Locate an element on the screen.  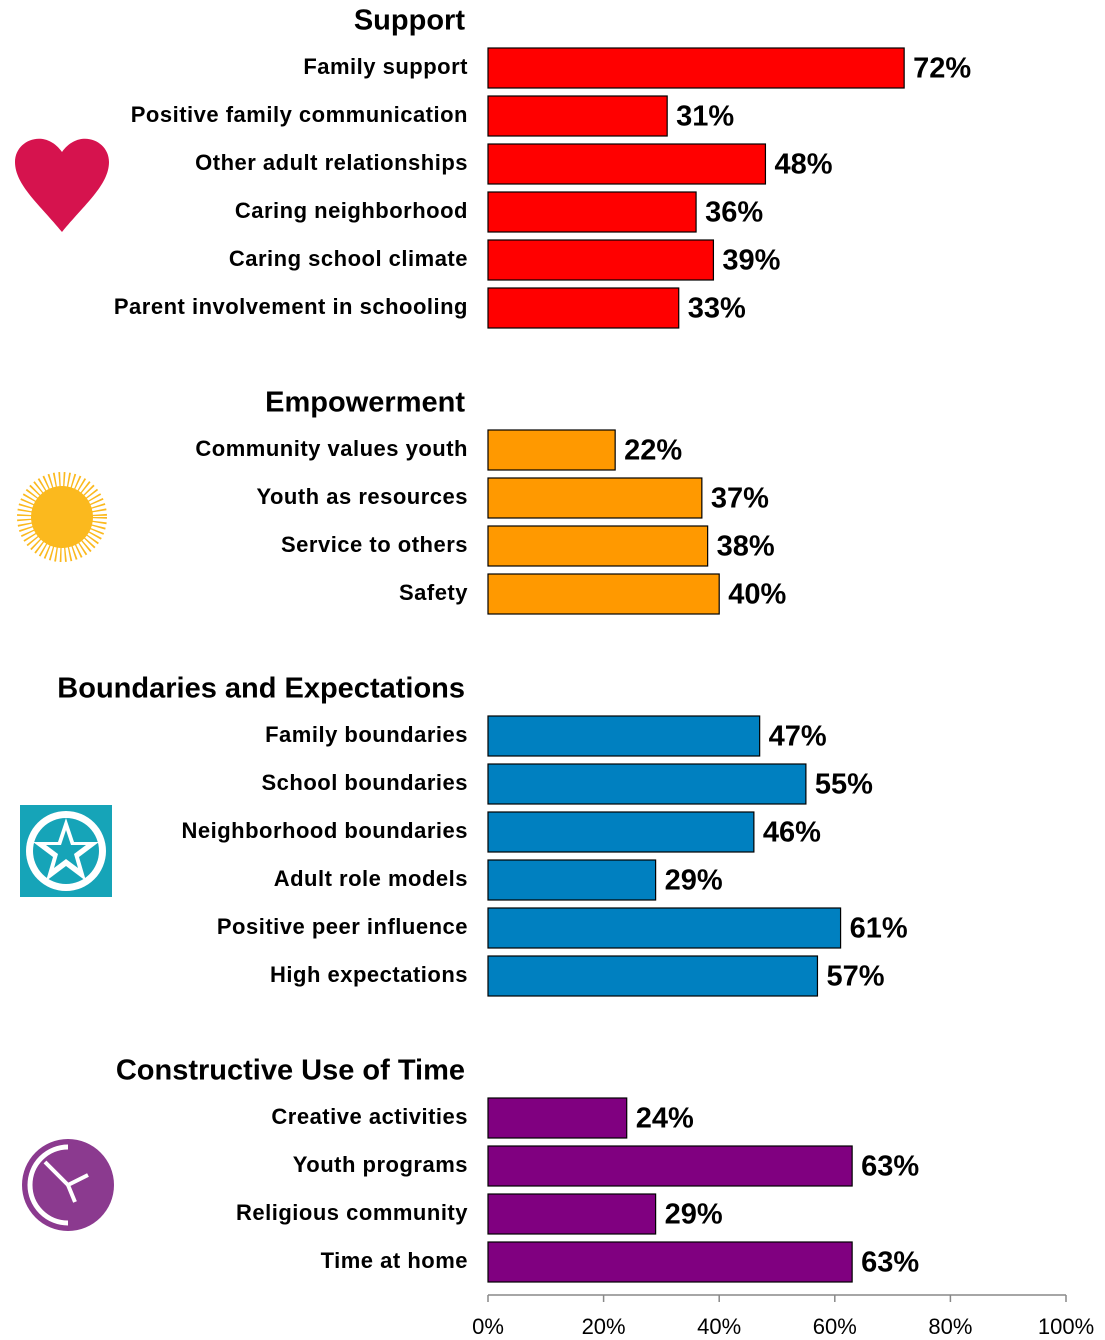
category-label: Safety is located at coordinates (433, 592).